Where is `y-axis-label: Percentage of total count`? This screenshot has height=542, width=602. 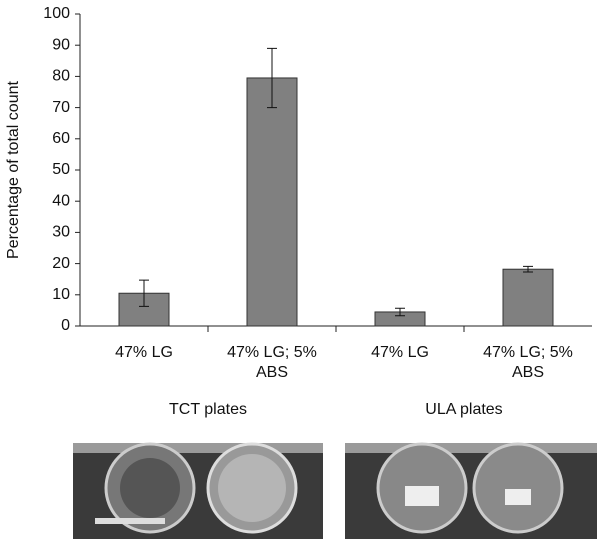 y-axis-label: Percentage of total count is located at coordinates (13, 170).